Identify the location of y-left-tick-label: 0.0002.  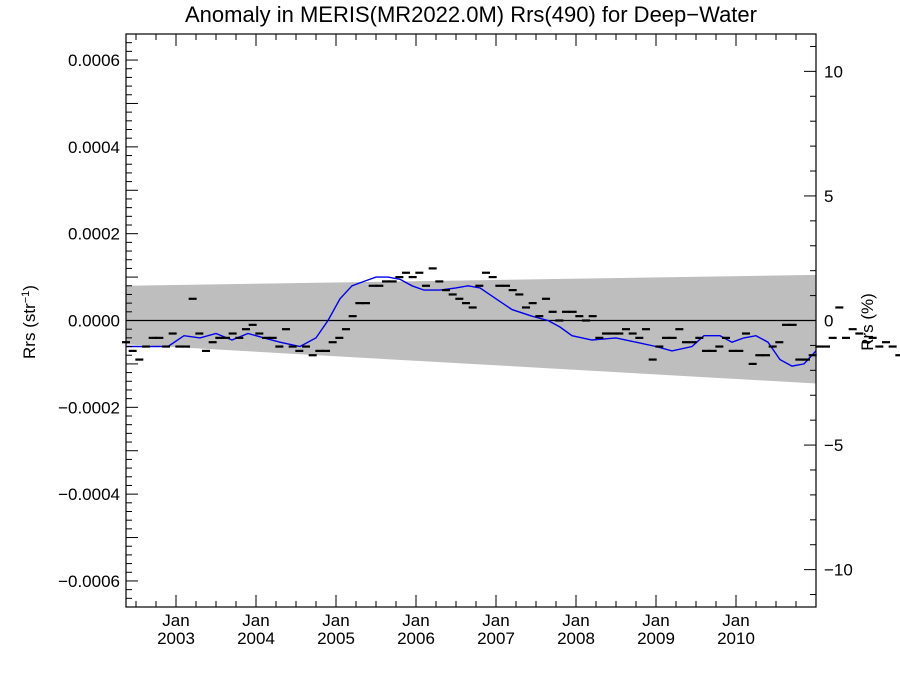
(94, 234).